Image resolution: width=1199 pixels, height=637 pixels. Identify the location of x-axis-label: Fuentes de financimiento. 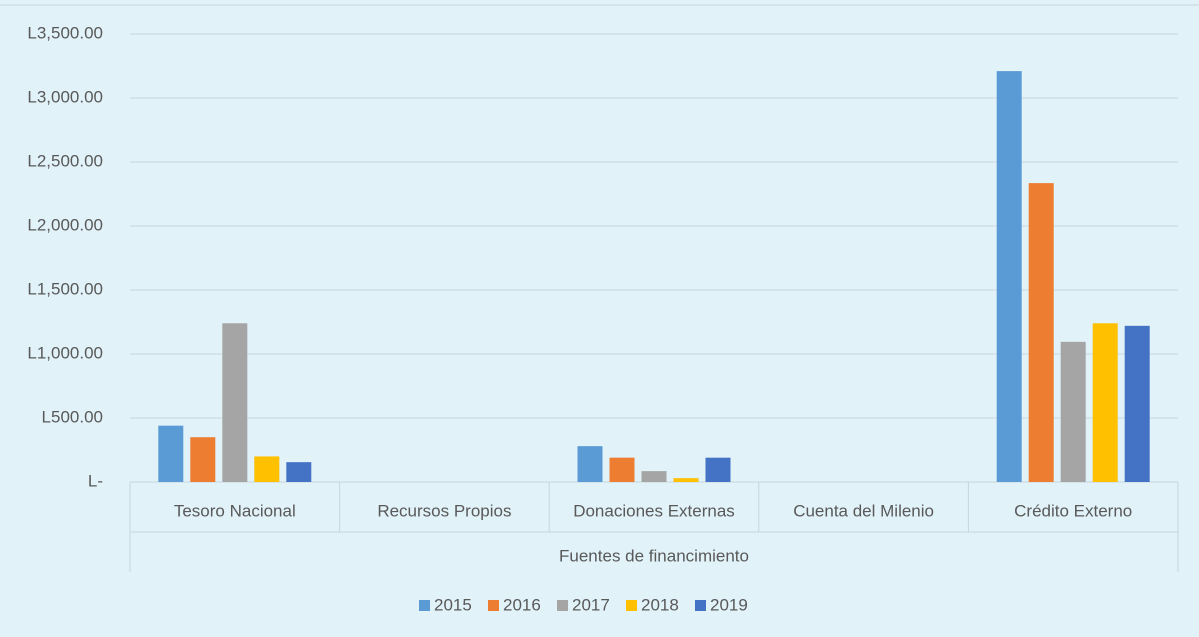
(654, 555).